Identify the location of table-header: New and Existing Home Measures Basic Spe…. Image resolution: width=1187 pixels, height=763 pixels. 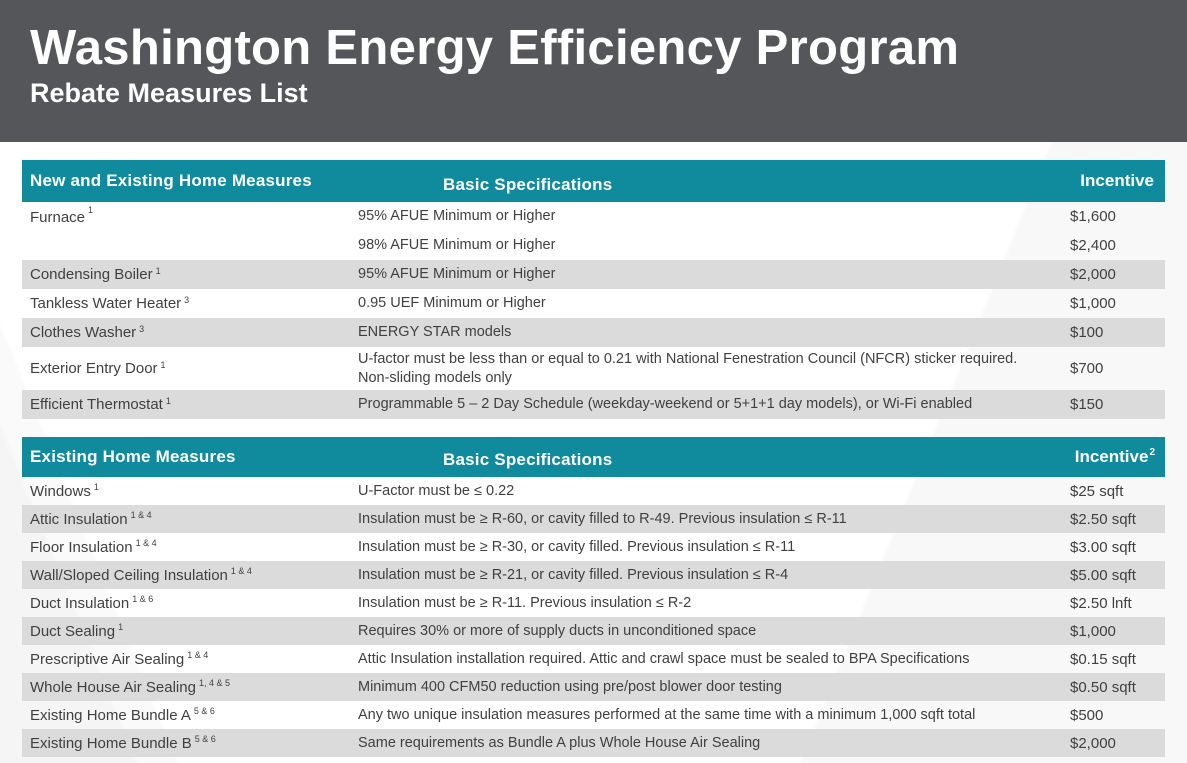
(593, 181).